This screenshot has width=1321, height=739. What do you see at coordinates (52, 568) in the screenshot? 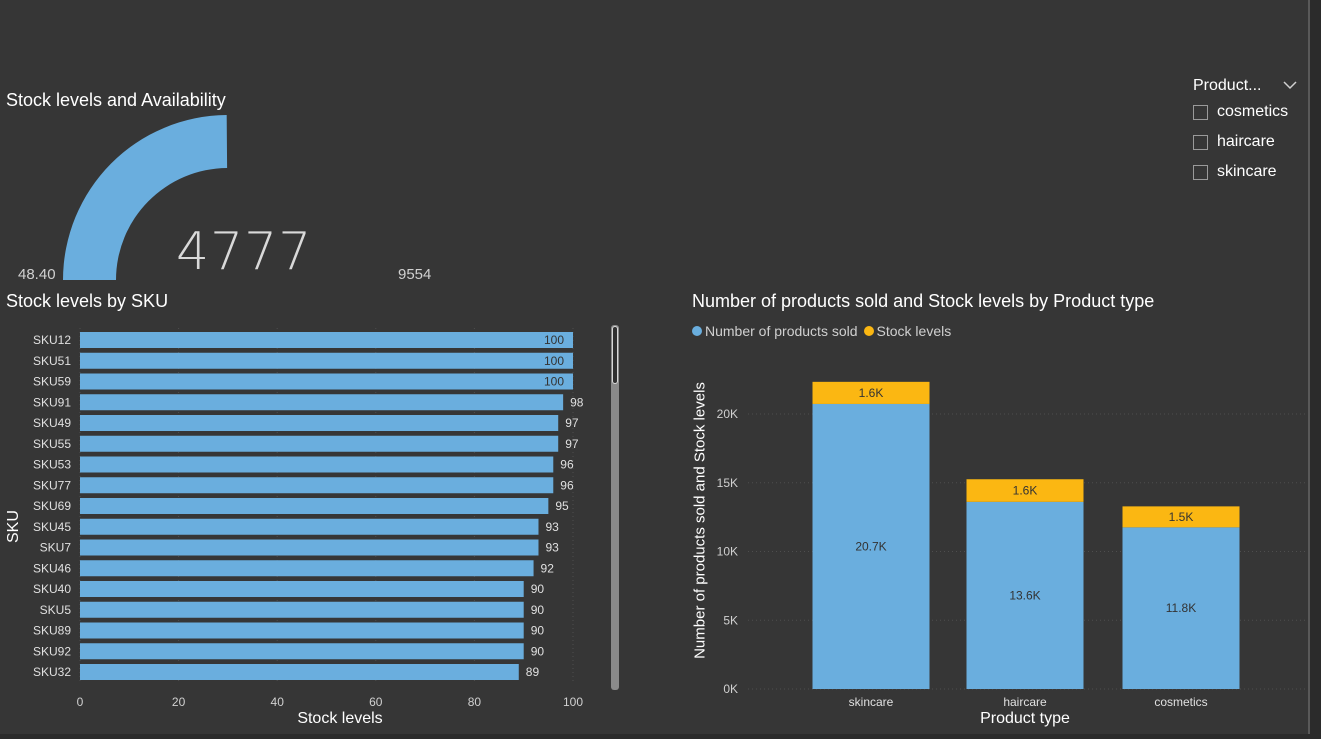
I see `y-tick-label: SKU46` at bounding box center [52, 568].